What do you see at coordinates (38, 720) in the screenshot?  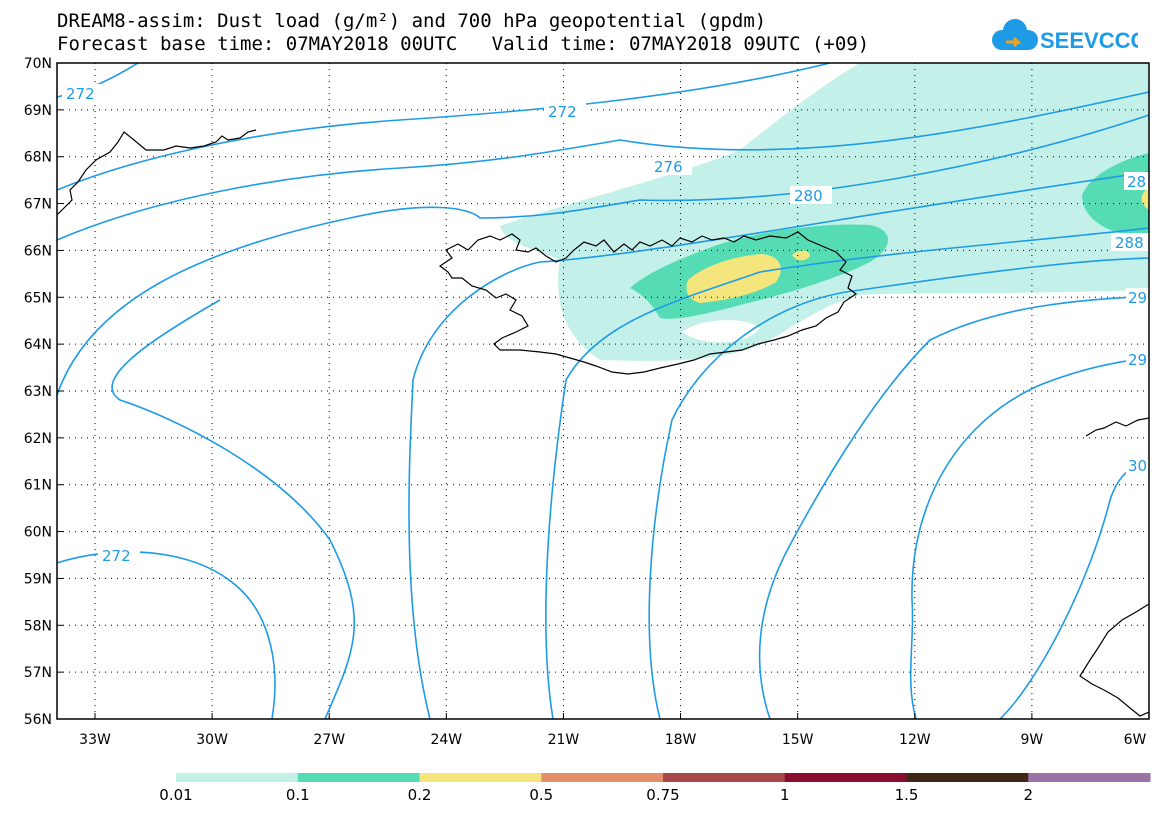 I see `latitude-label: 56N` at bounding box center [38, 720].